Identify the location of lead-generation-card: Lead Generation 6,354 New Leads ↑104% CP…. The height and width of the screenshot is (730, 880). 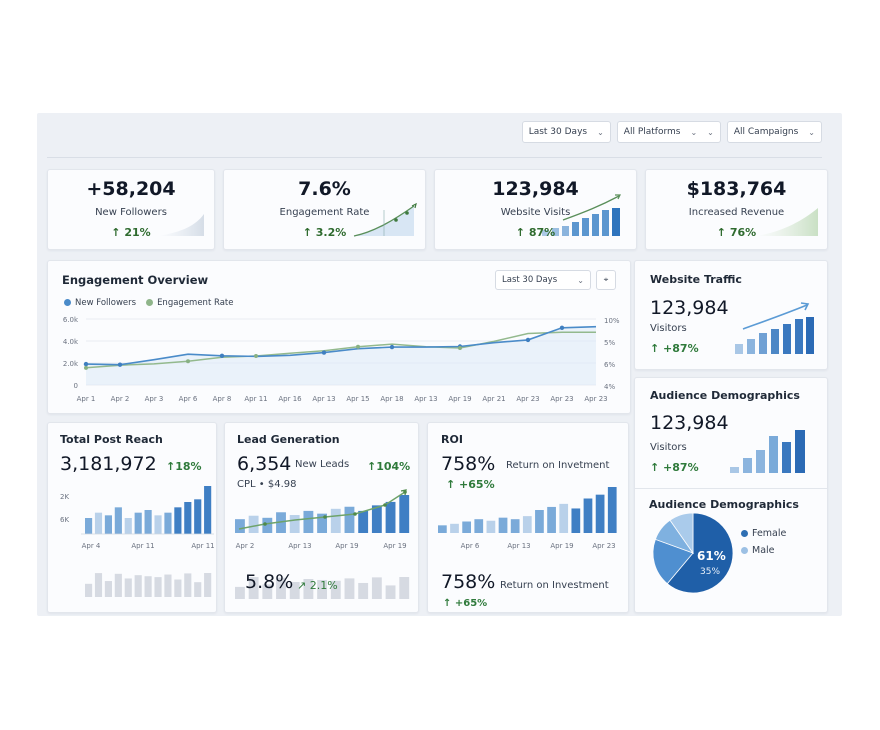
(321, 517).